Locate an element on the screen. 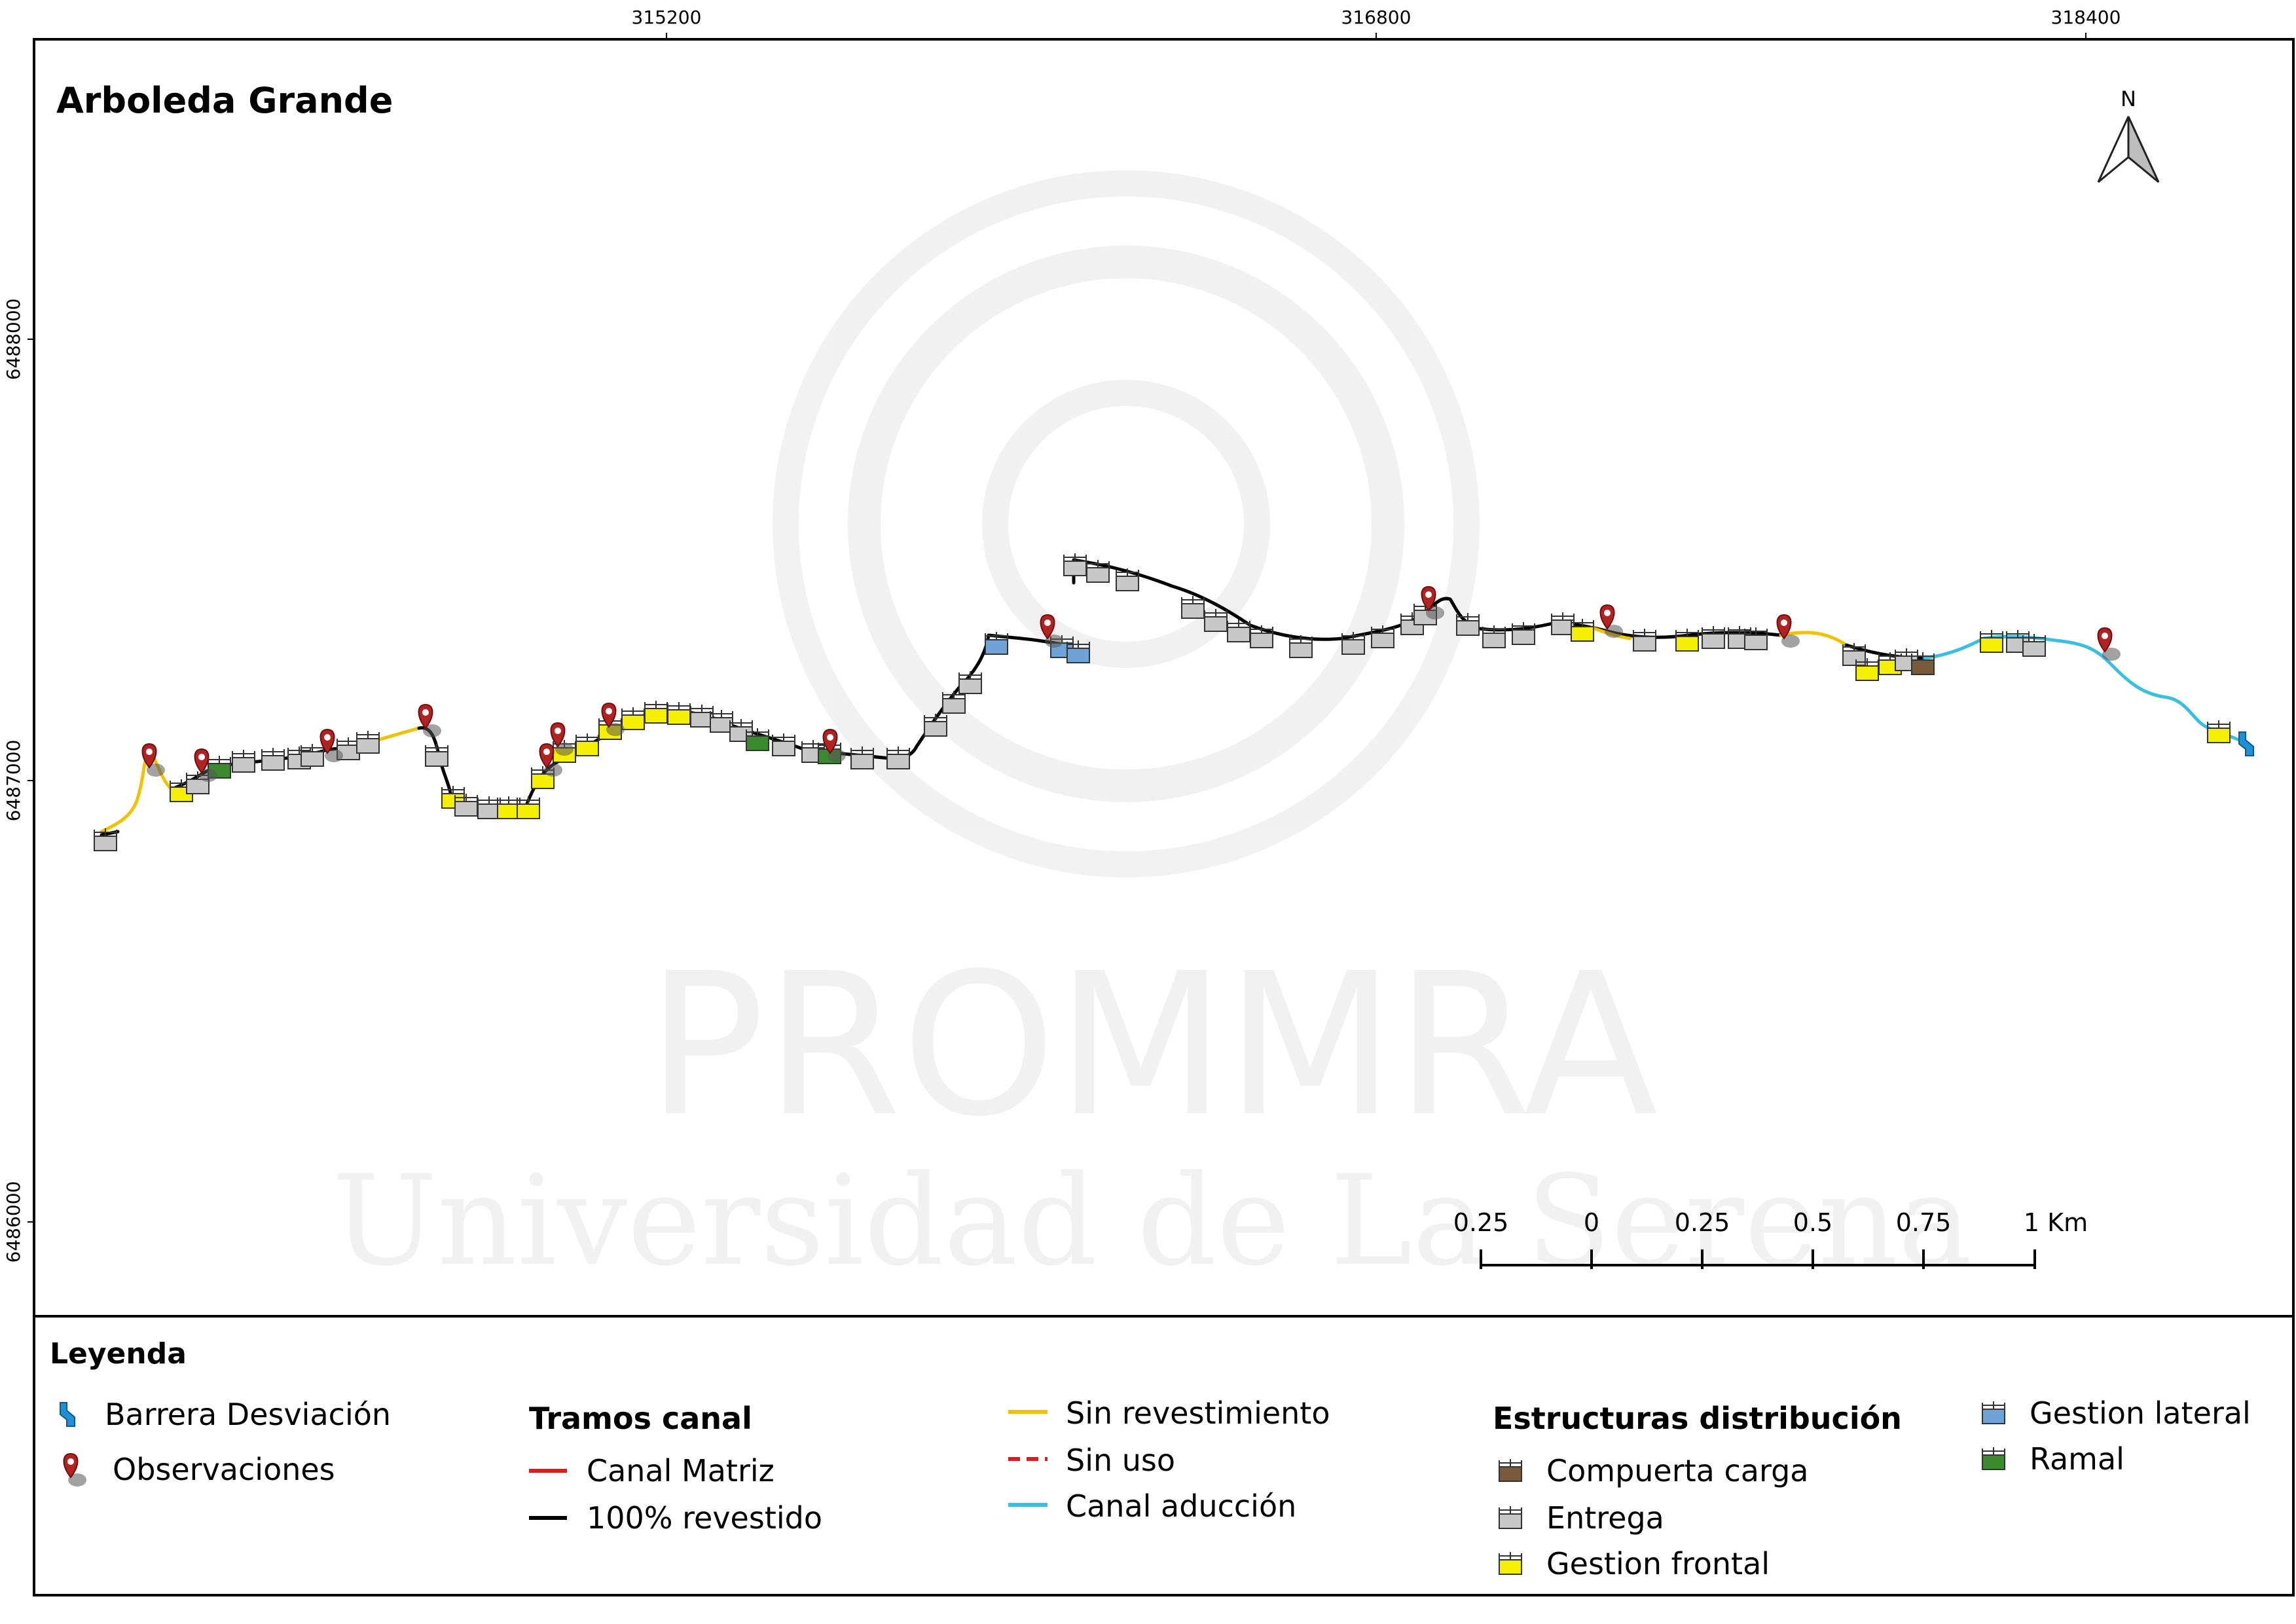 Image resolution: width=2296 pixels, height=1624 pixels. structure-compuerta-icon is located at coordinates (1510, 1470).